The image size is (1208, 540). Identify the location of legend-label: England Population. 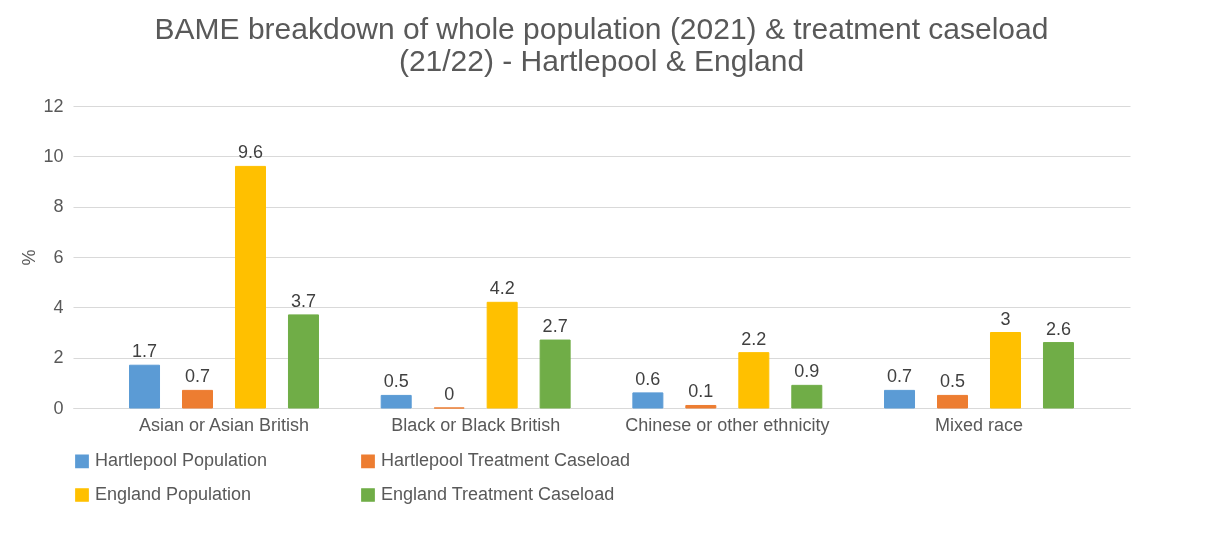
(173, 494).